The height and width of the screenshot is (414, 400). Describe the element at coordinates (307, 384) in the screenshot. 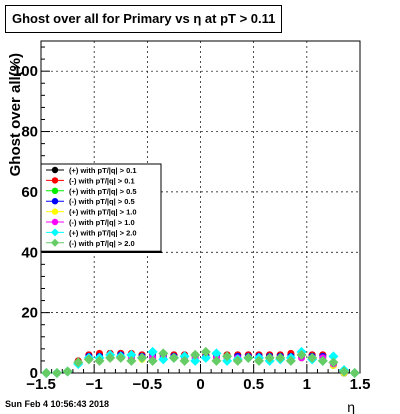

I see `x-tick-label: 1` at that location.